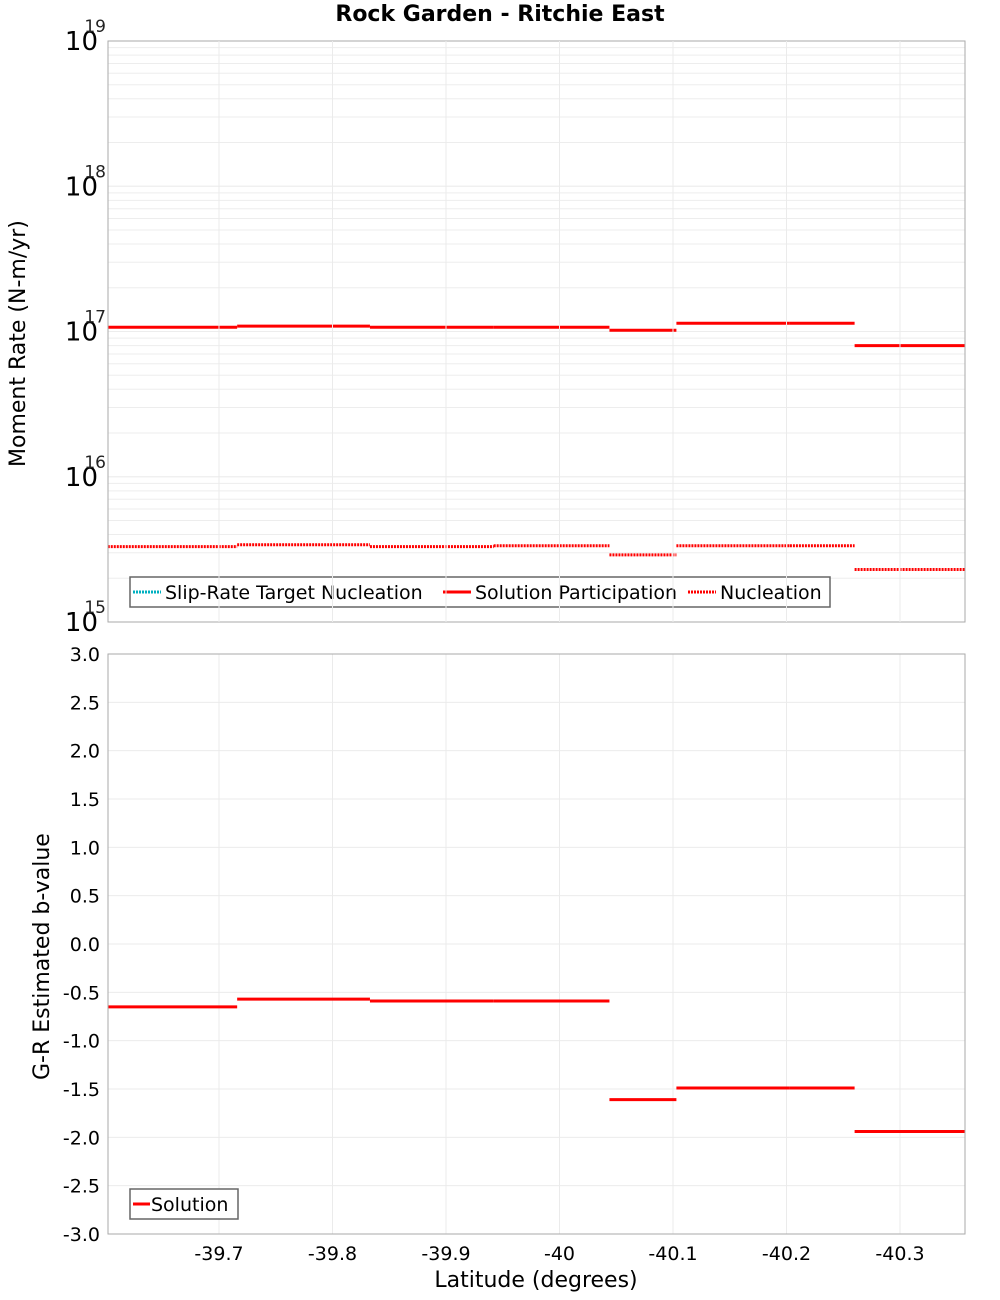 The image size is (1000, 1300). What do you see at coordinates (559, 1254) in the screenshot?
I see `x-tick-label: -40` at bounding box center [559, 1254].